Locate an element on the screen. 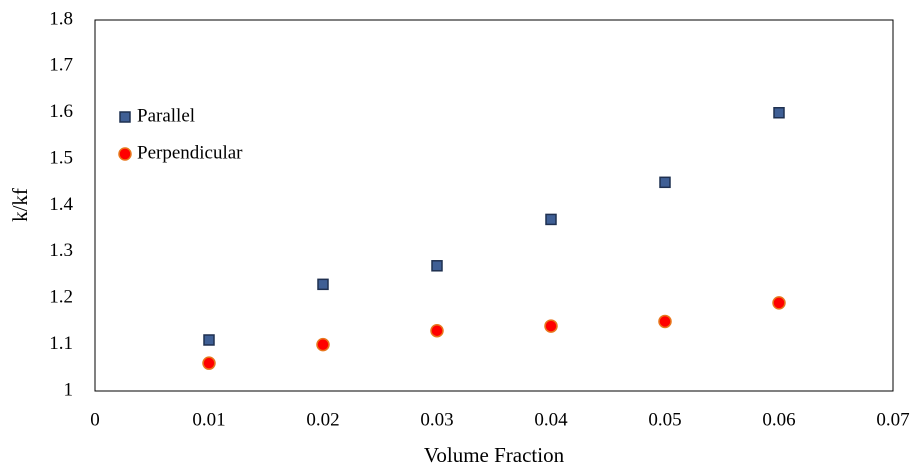  x-tick-label: 0.02 is located at coordinates (322, 419).